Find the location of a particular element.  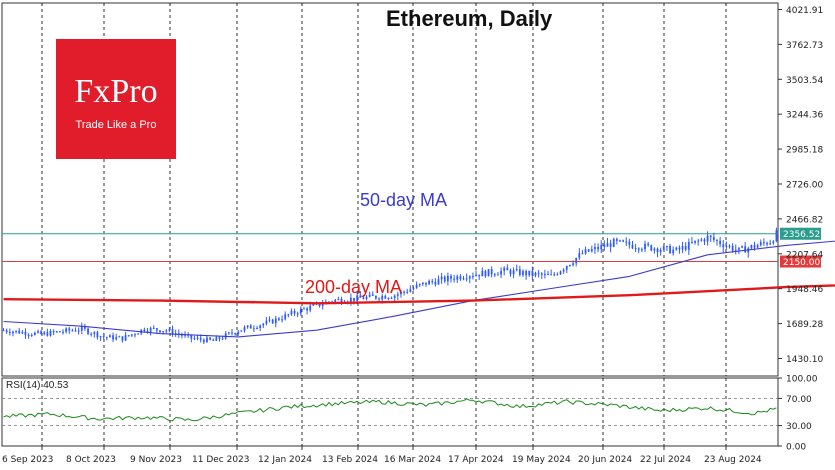

ma50-annotation: 50-day MA is located at coordinates (404, 200).